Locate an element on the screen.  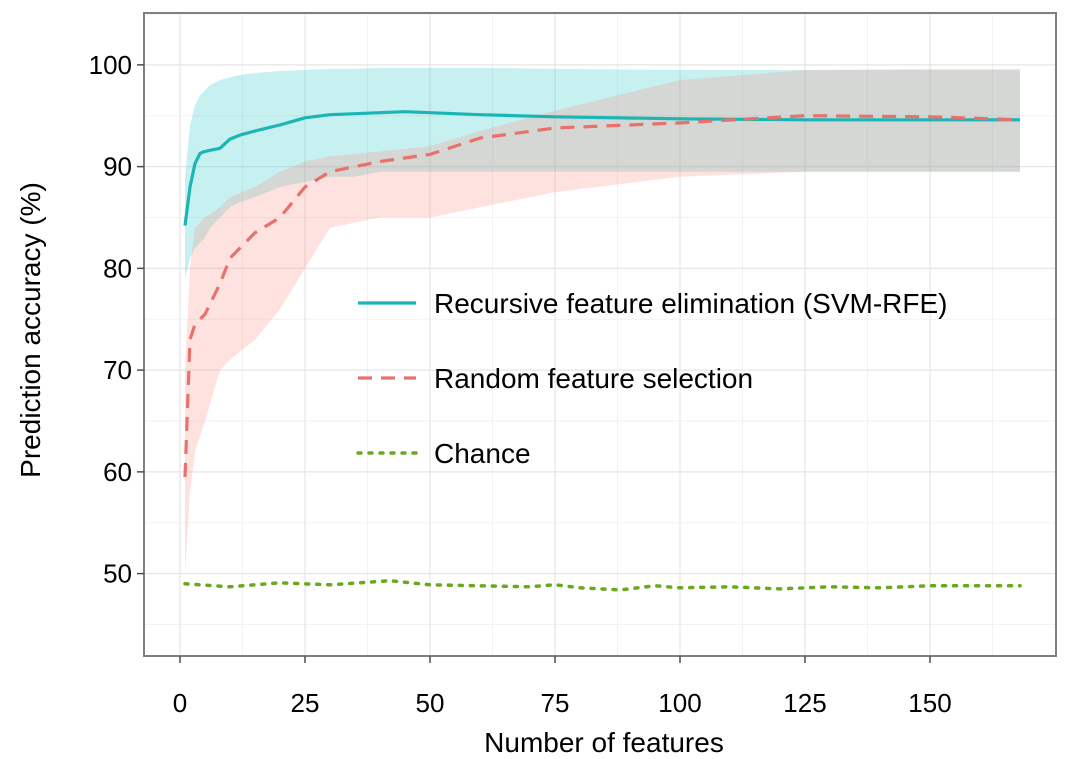
legend-label-random: Random feature selection is located at coordinates (593, 378).